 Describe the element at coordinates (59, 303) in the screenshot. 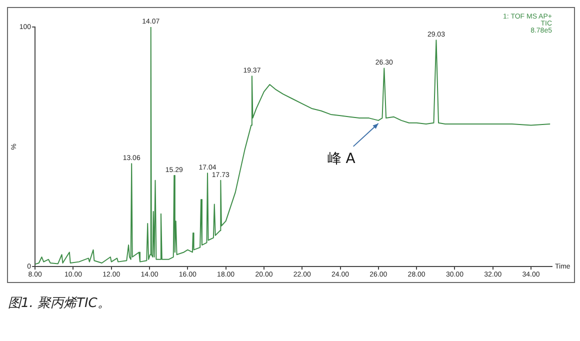

I see `text: 图1. 聚丙烯TIC。` at that location.